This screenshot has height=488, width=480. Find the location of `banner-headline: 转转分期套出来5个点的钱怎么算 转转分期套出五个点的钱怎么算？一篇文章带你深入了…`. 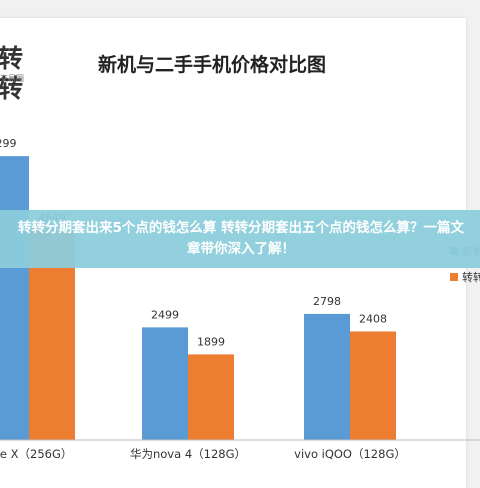

banner-headline: 转转分期套出来5个点的钱怎么算 转转分期套出五个点的钱怎么算？一篇文章带你深入了… is located at coordinates (241, 238).